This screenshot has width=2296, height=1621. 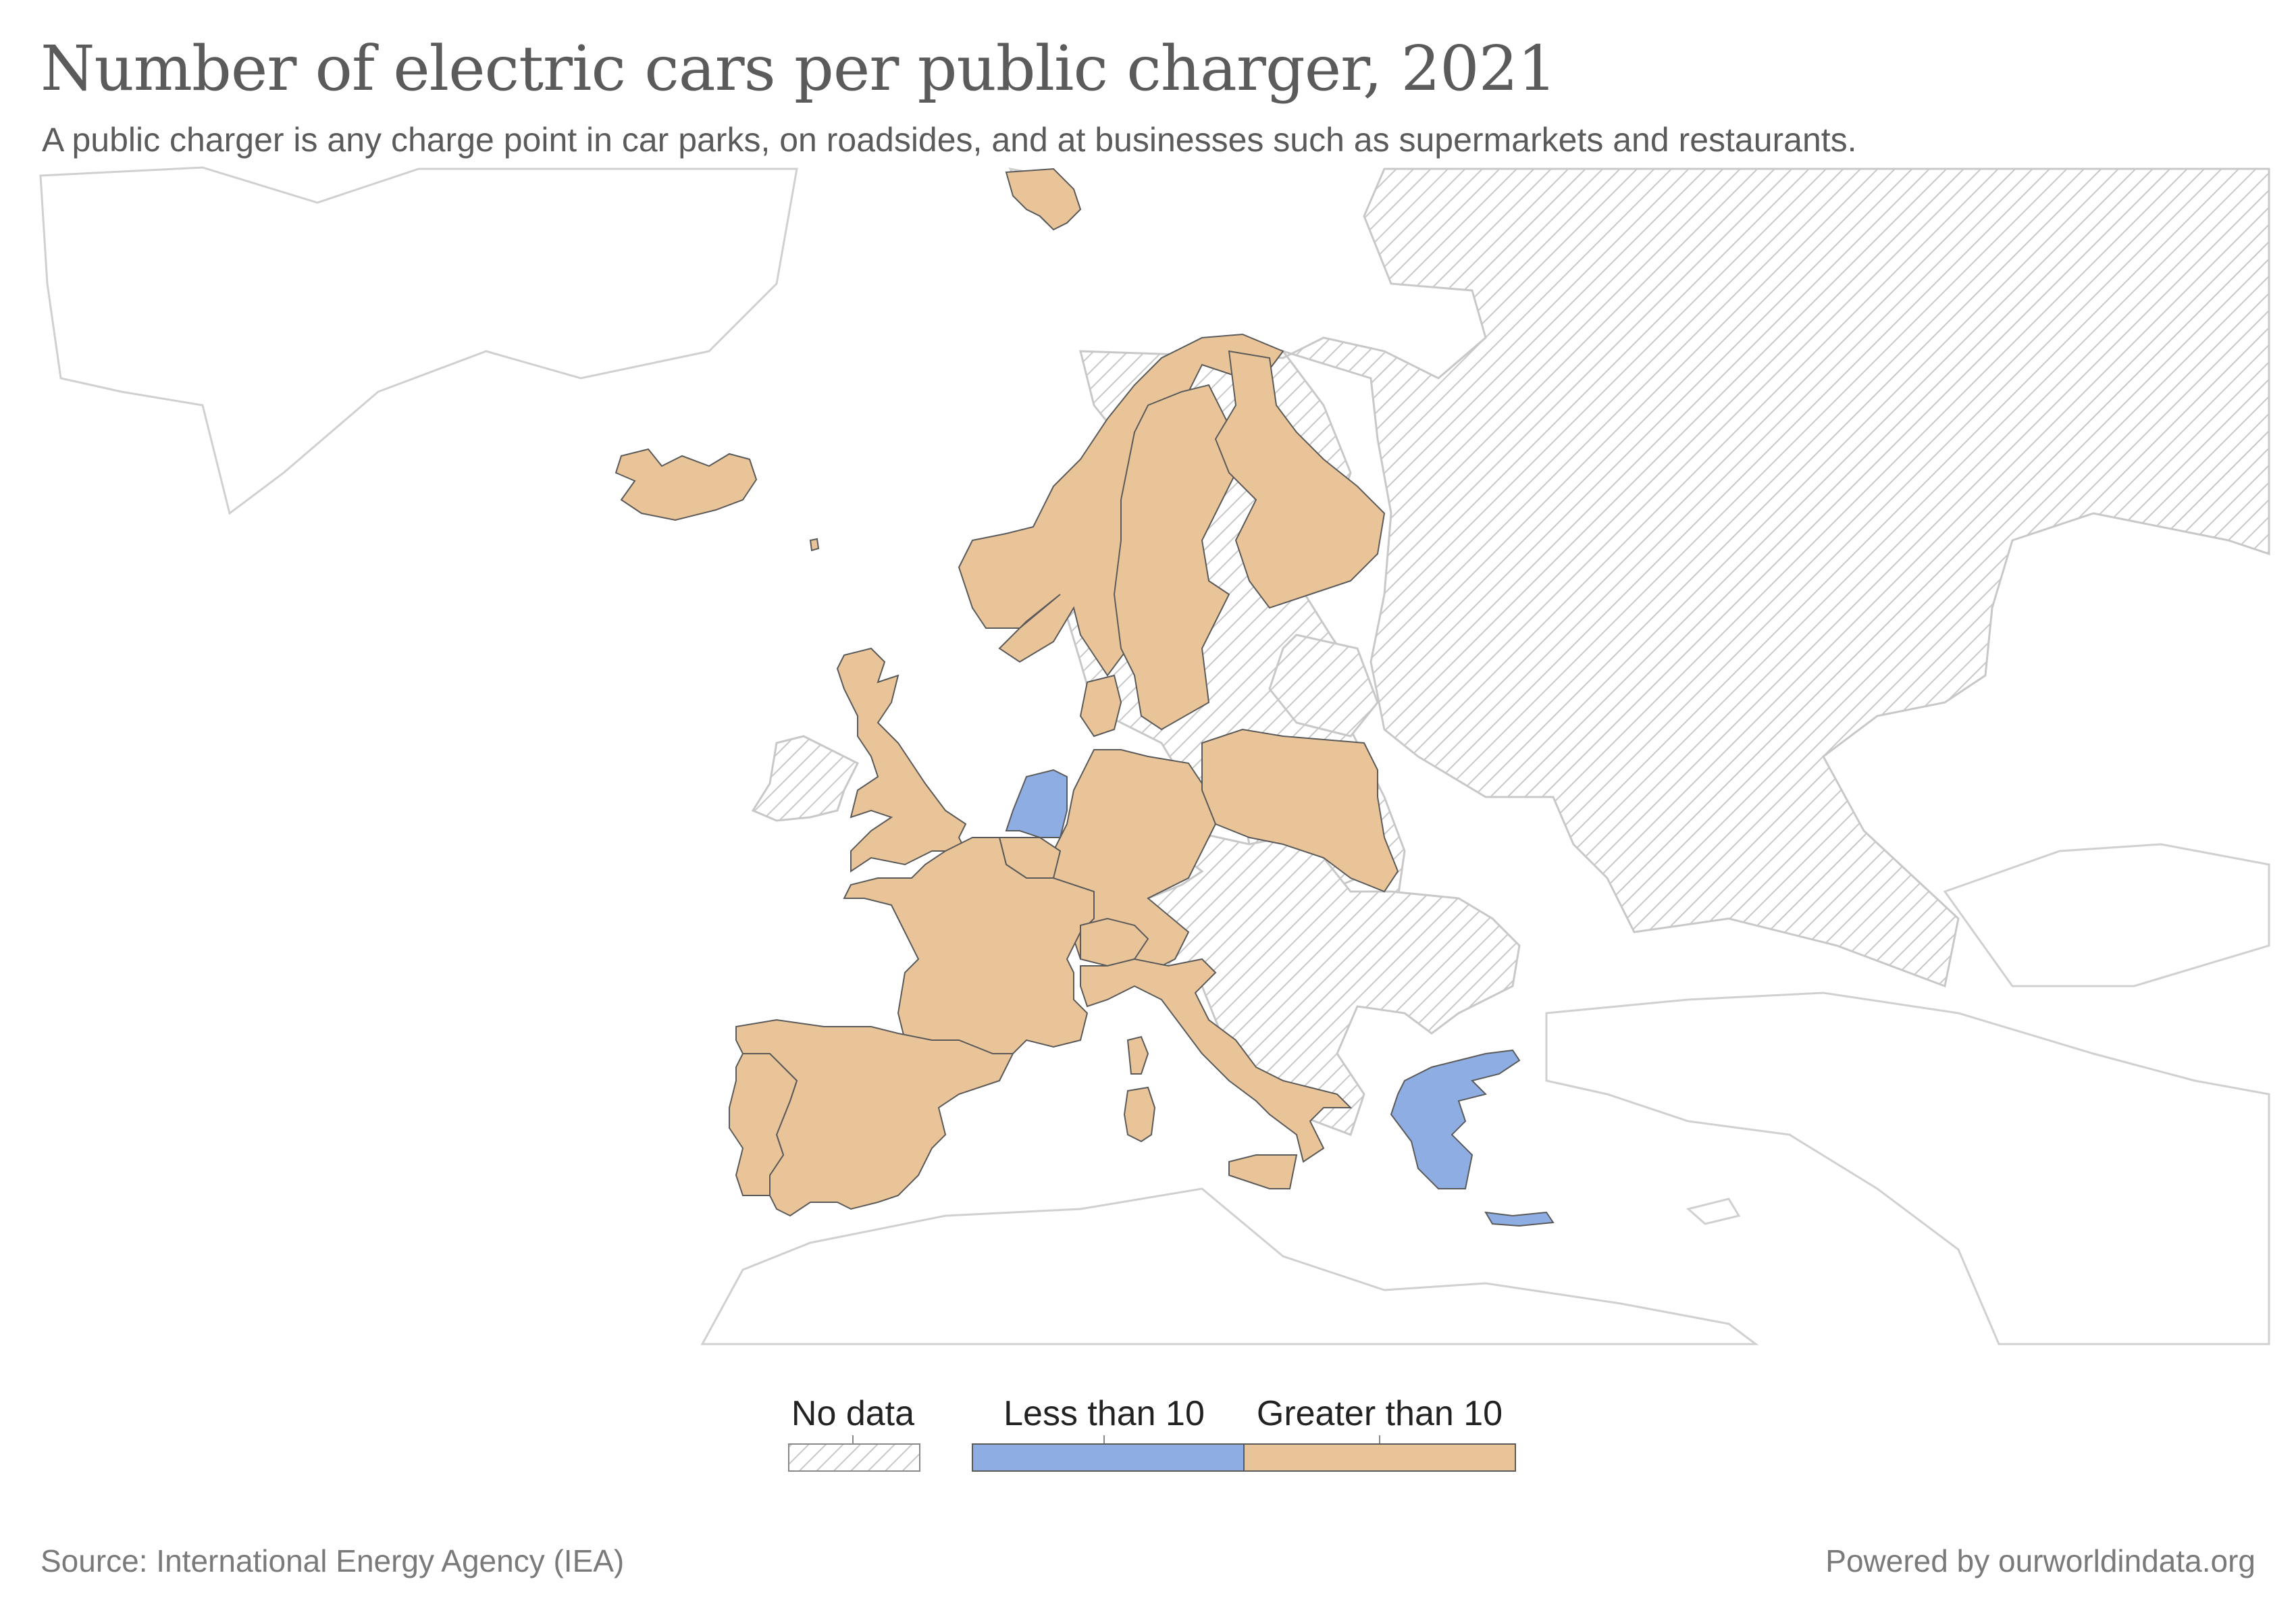 I want to click on turkey-middle-east-land, so click(x=1908, y=1168).